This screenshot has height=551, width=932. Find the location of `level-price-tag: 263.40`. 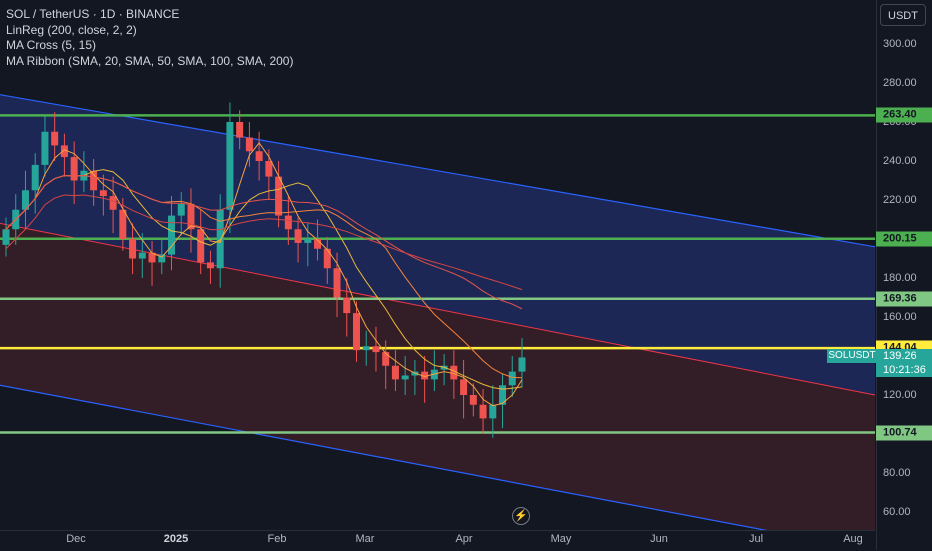

level-price-tag: 263.40 is located at coordinates (904, 115).